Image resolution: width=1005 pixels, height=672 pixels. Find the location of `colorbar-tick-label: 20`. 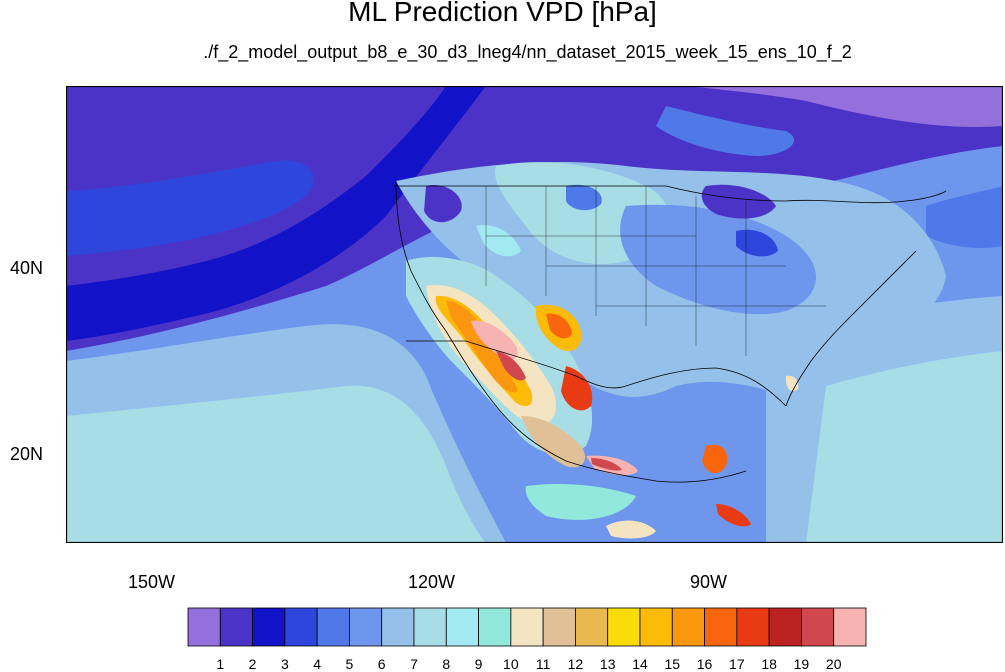

colorbar-tick-label: 20 is located at coordinates (833, 664).